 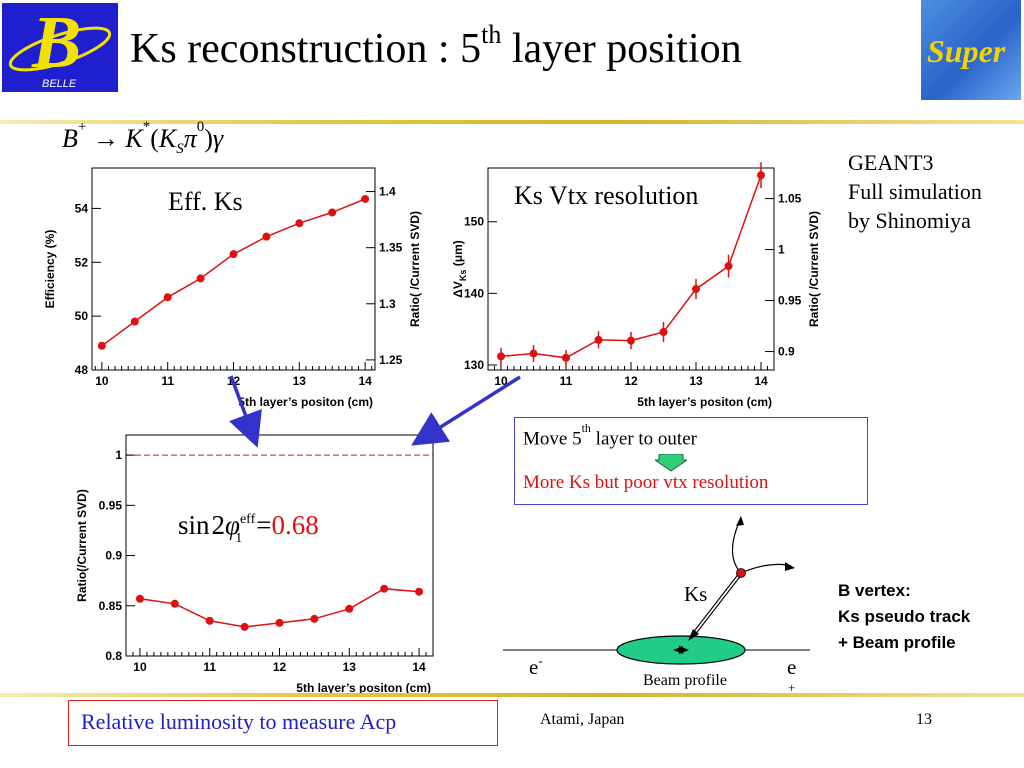 What do you see at coordinates (113, 556) in the screenshot?
I see `y-tick-label: 0.9` at bounding box center [113, 556].